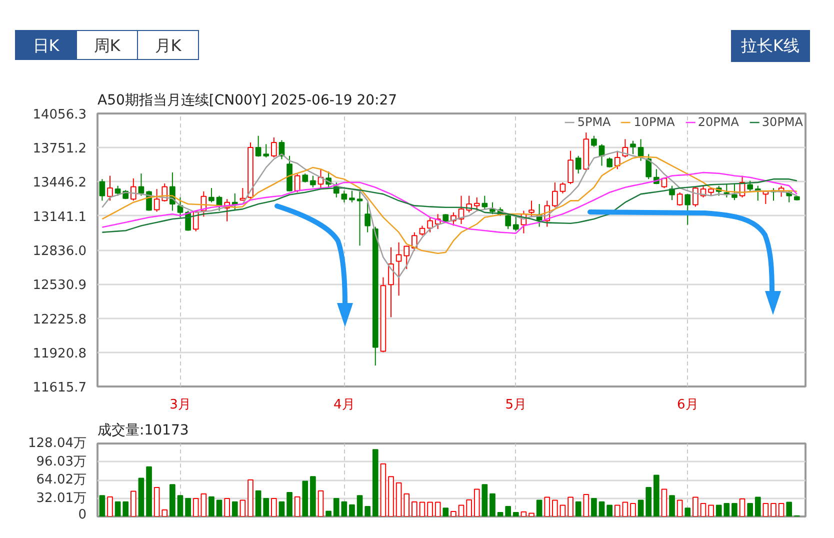 The height and width of the screenshot is (538, 834). What do you see at coordinates (59, 217) in the screenshot?
I see `y-tick-label: 13141.1` at bounding box center [59, 217].